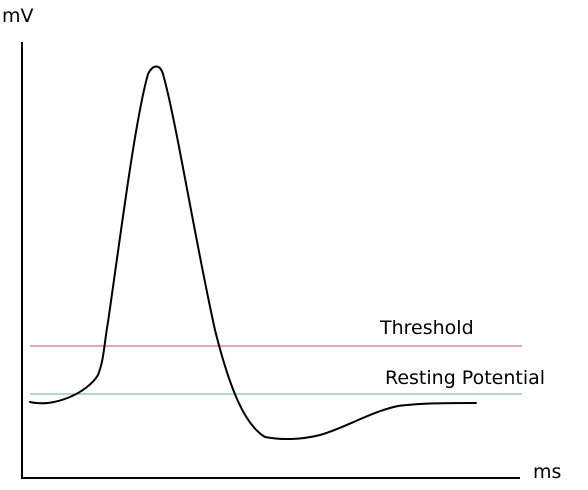 This screenshot has height=490, width=588. What do you see at coordinates (465, 378) in the screenshot?
I see `resting-potential-label: Resting Potential` at bounding box center [465, 378].